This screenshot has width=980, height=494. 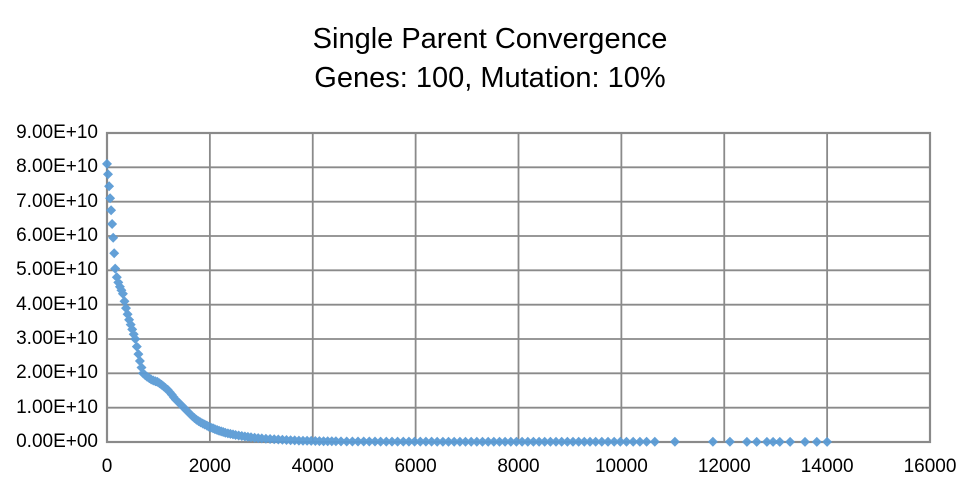 What do you see at coordinates (210, 466) in the screenshot?
I see `x-axis-tick-label: 2000` at bounding box center [210, 466].